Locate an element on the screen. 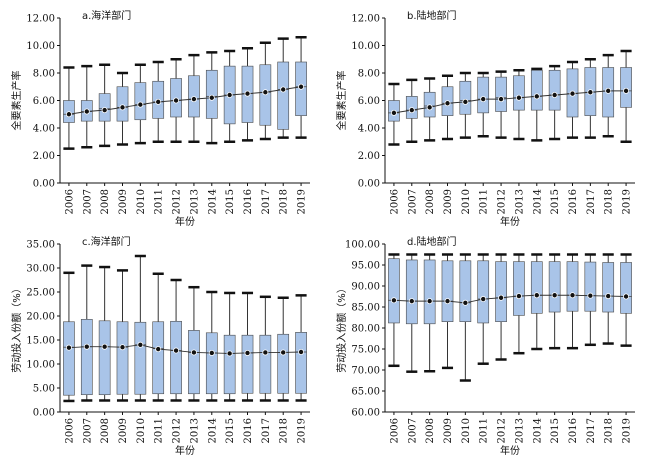  box-2019 is located at coordinates (626, 96).